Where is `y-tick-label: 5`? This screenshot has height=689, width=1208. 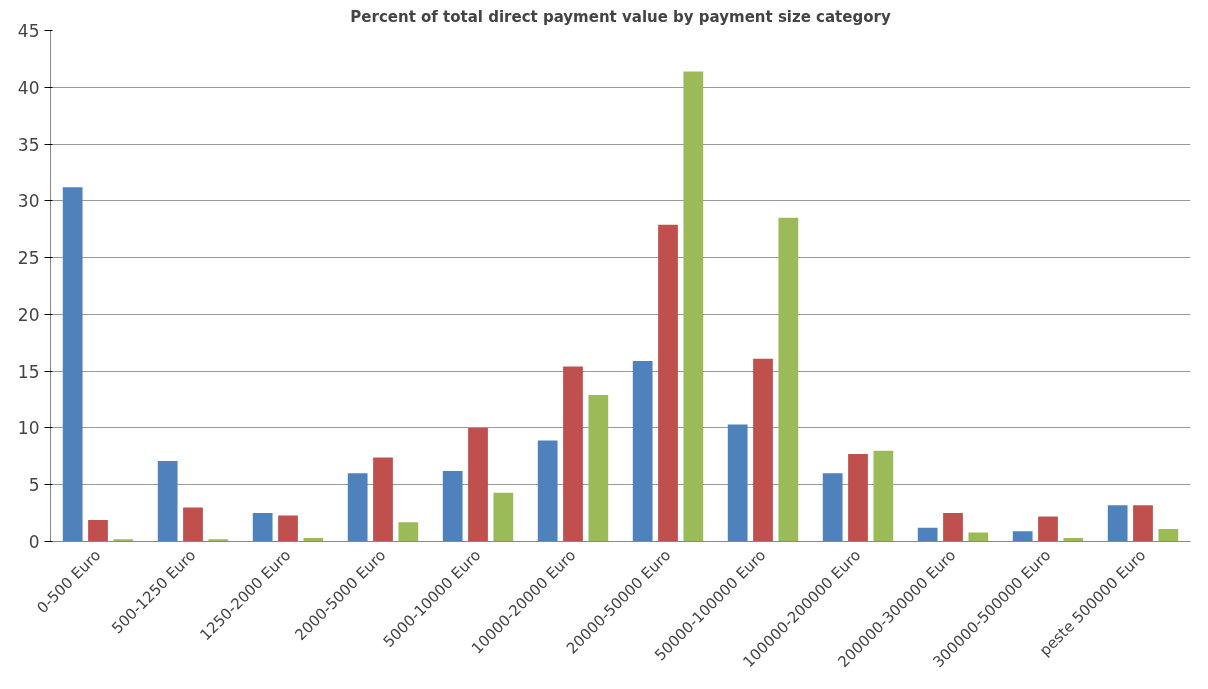 y-tick-label: 5 is located at coordinates (34, 485).